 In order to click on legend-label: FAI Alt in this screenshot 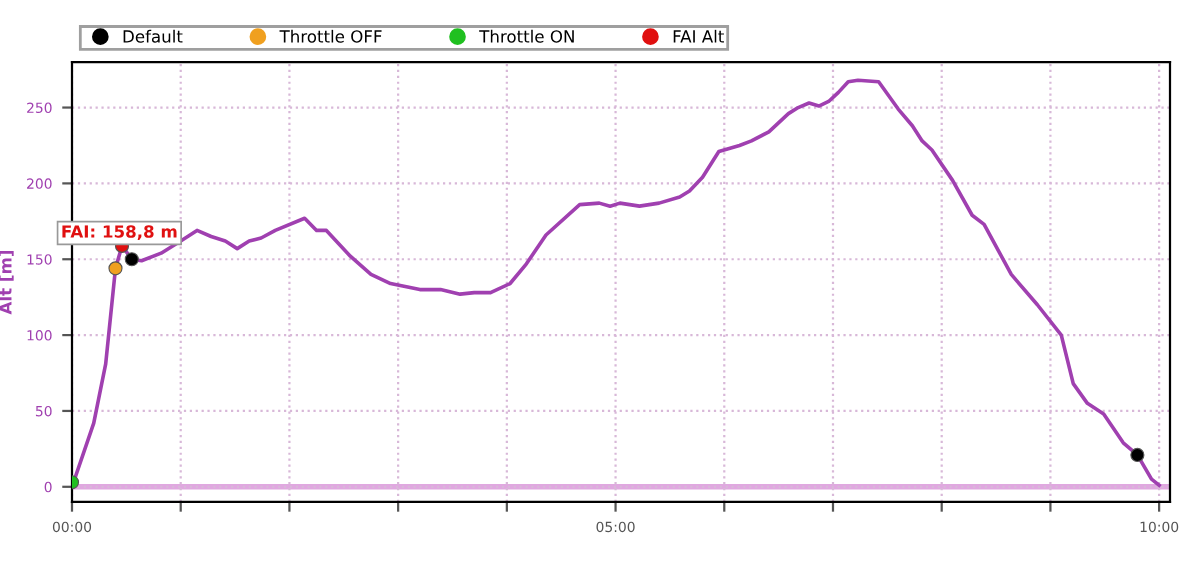, I will do `click(698, 36)`.